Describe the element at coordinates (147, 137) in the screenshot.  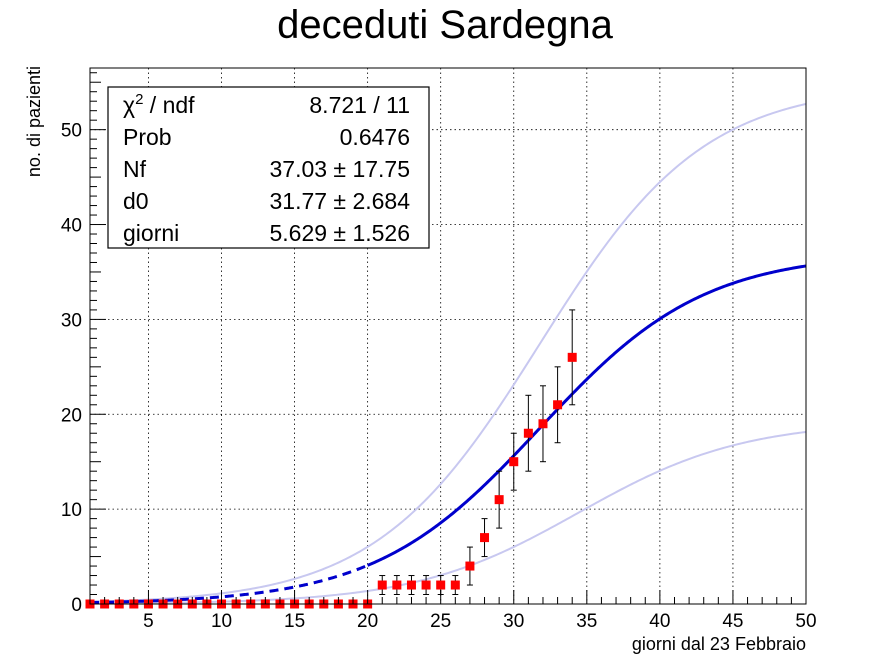
I see `stats-label: Prob` at that location.